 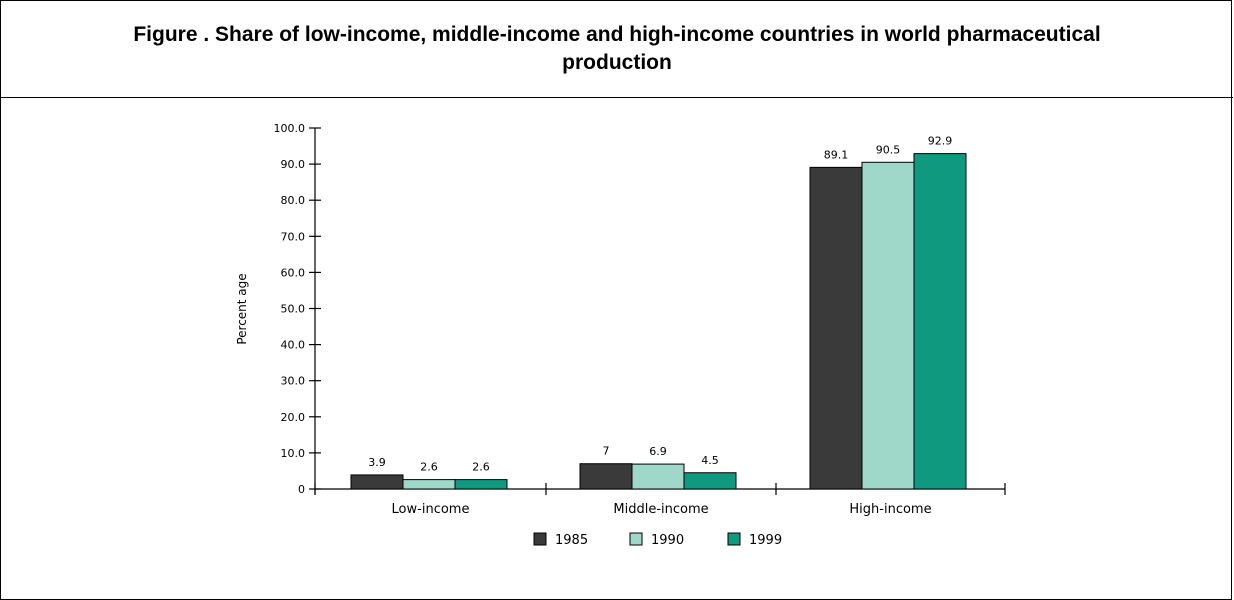 I want to click on y-tick-label: 50.0, so click(x=293, y=309).